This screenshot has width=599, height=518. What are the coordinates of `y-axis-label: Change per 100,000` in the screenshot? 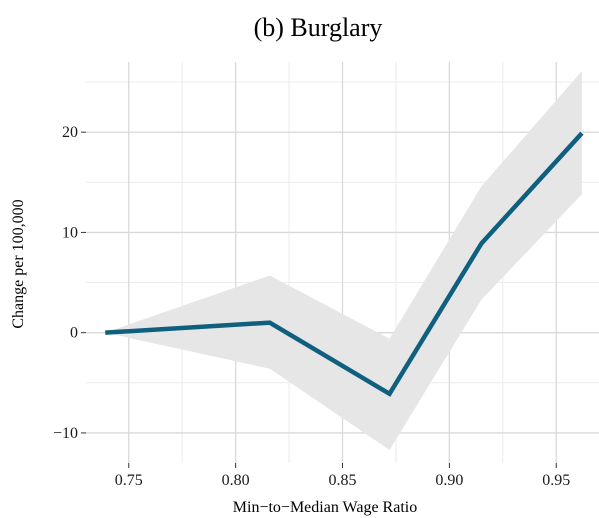 It's located at (18, 263).